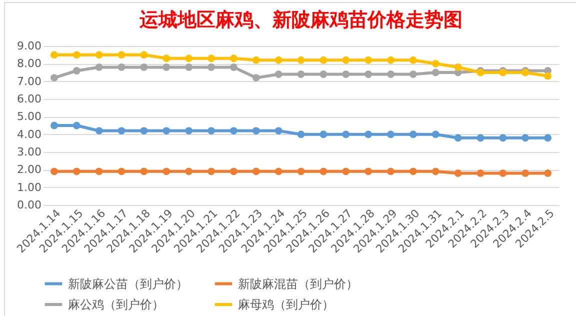 The width and height of the screenshot is (582, 320). Describe the element at coordinates (29, 134) in the screenshot. I see `y-tick-label: 4.00` at that location.